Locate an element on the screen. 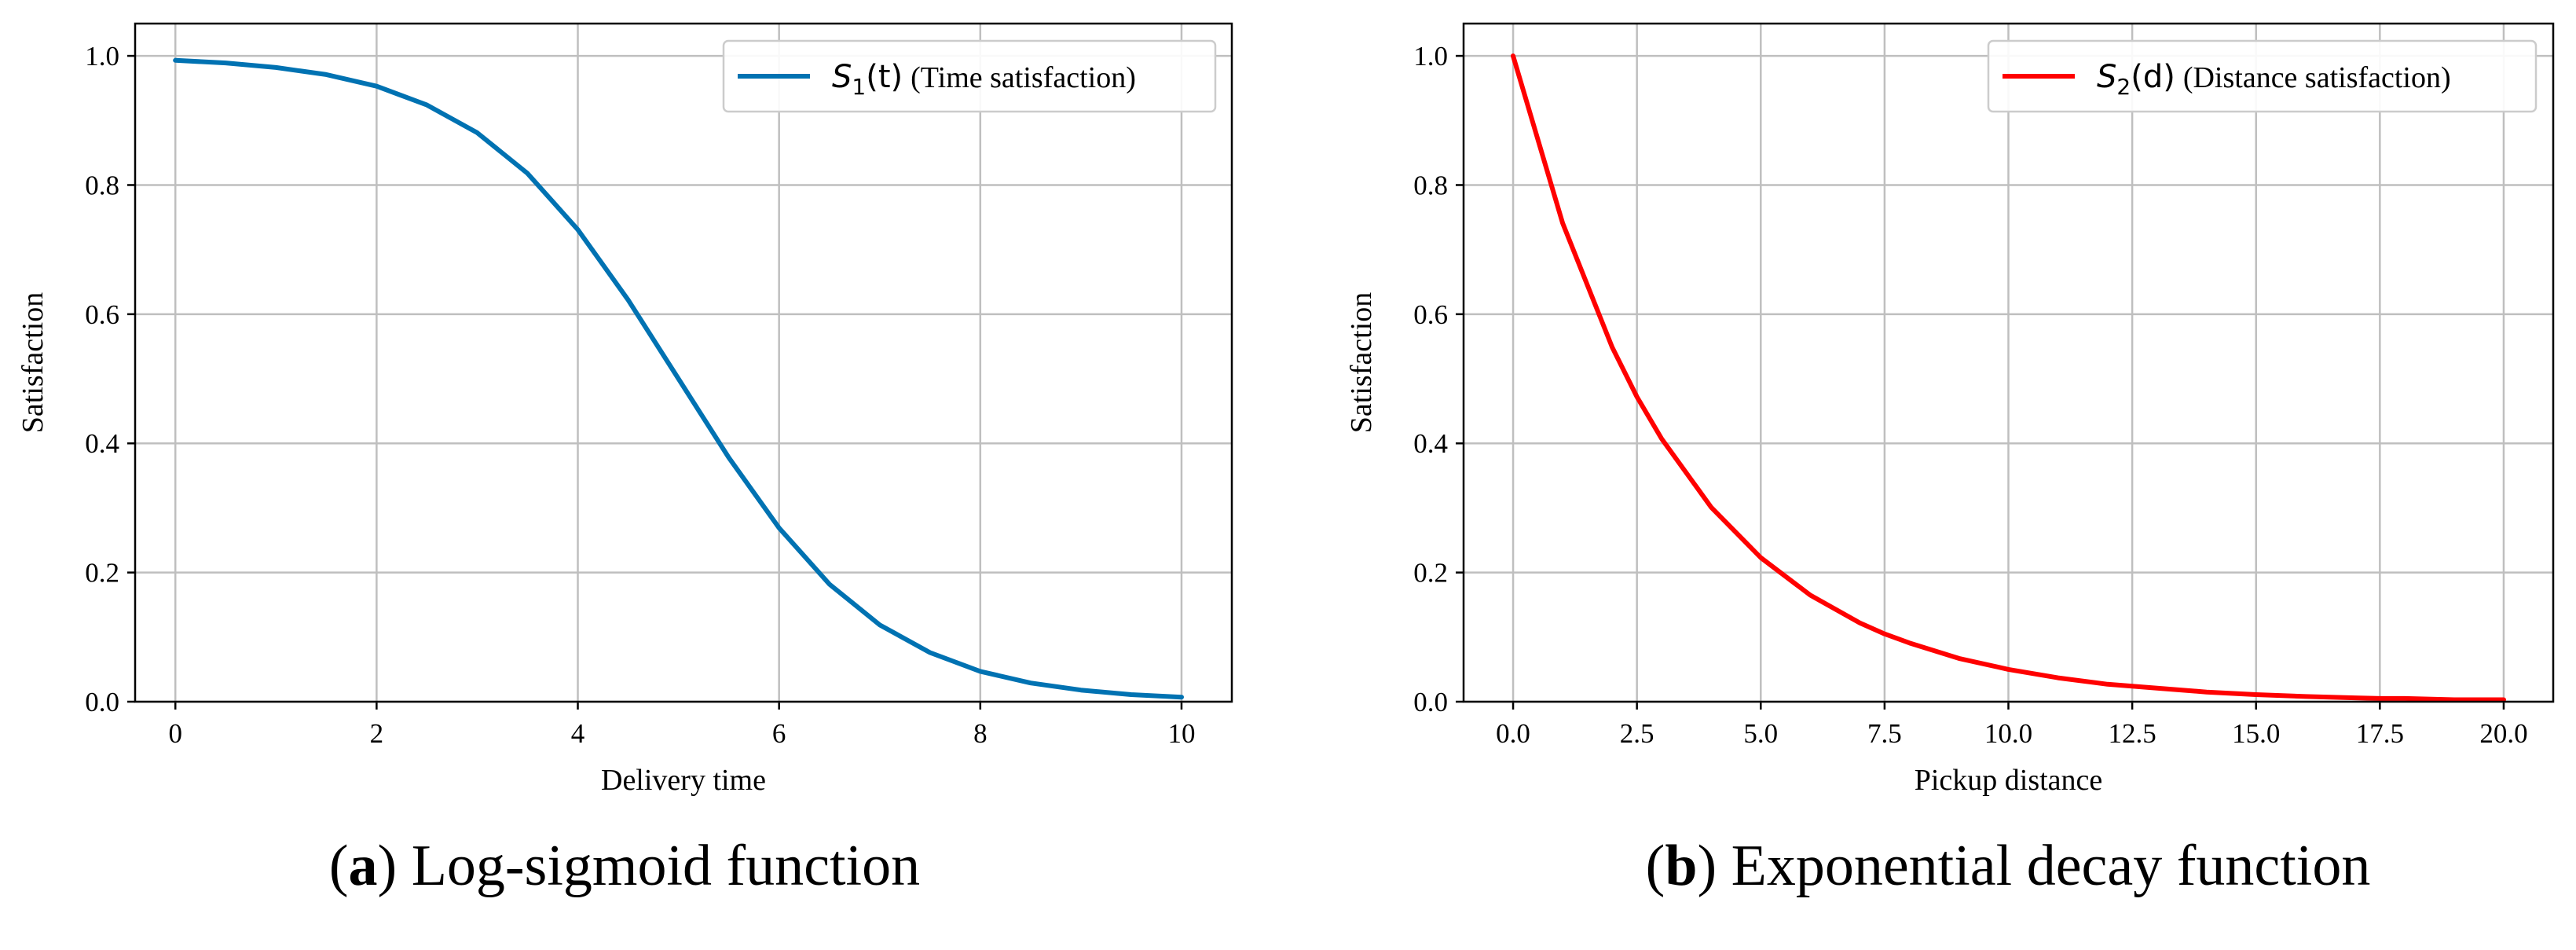 The image size is (2576, 950). caption-text: Exponential decay function is located at coordinates (2051, 866).